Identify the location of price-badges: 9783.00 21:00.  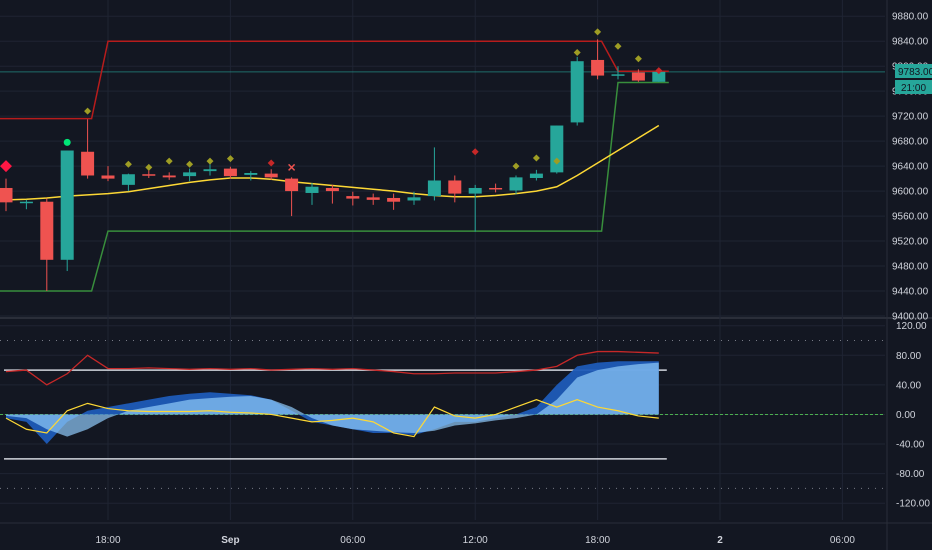
(913, 79).